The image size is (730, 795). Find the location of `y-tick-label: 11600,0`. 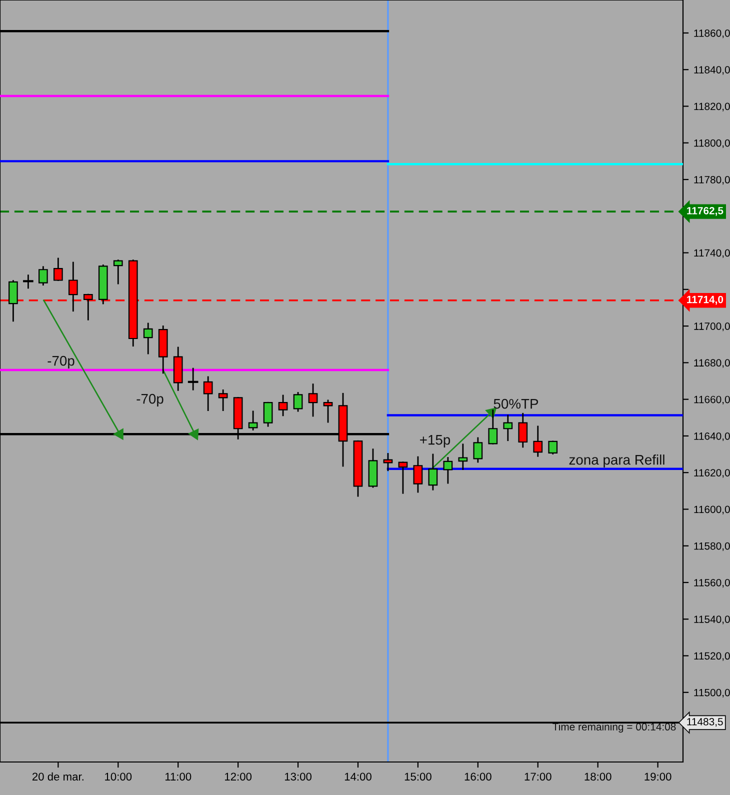

y-tick-label: 11600,0 is located at coordinates (712, 510).